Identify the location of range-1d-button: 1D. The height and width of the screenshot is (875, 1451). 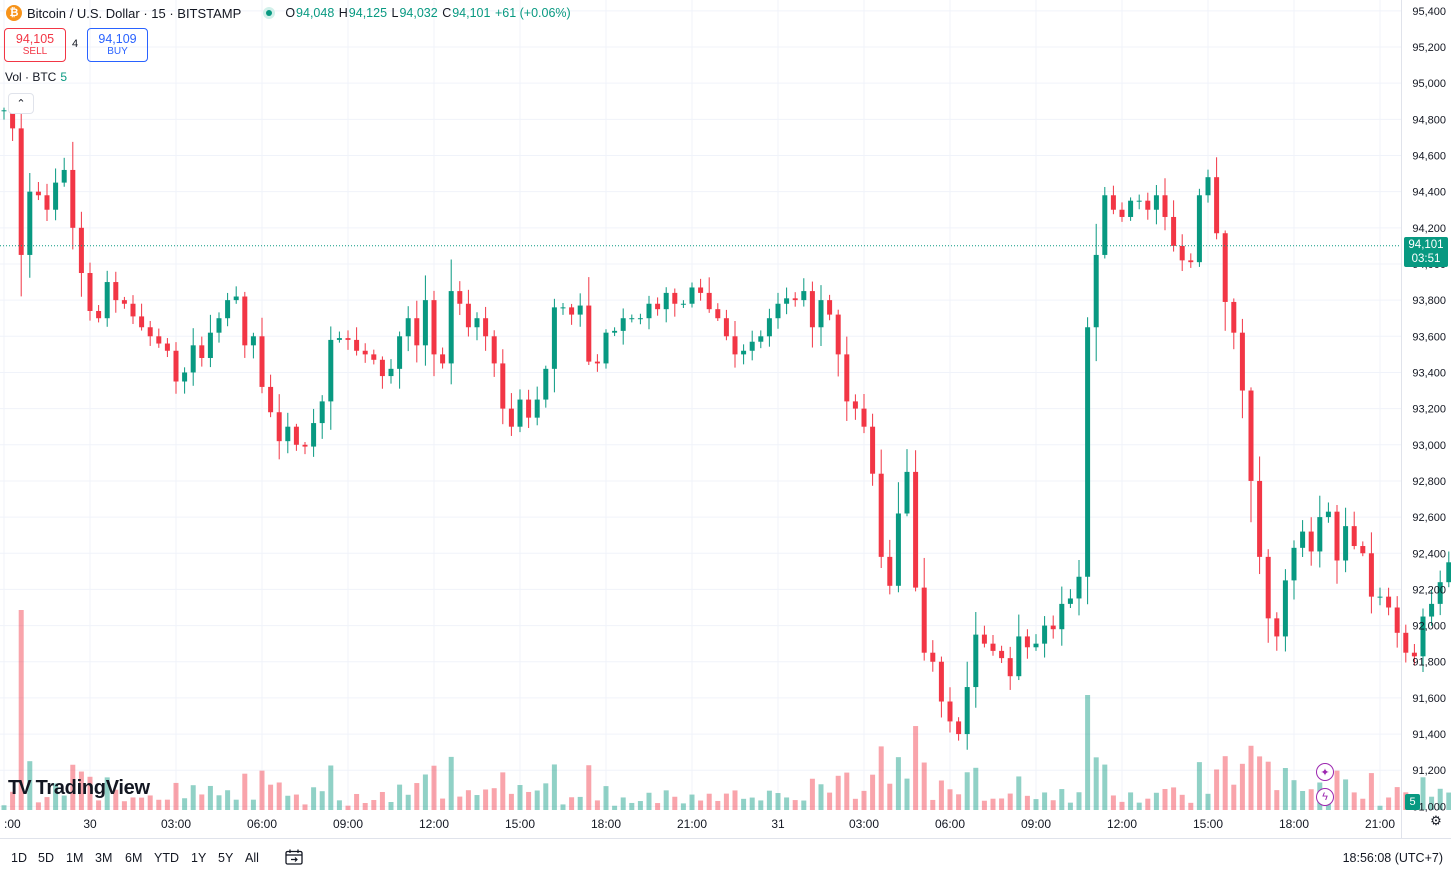
(19, 858).